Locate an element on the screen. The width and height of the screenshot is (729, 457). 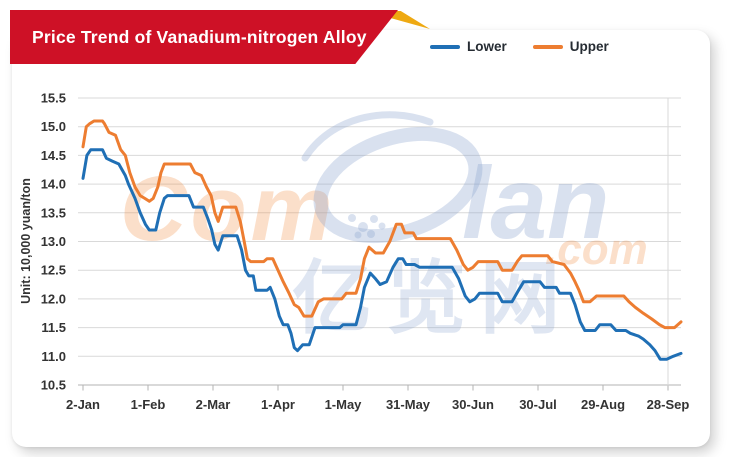
chart-title: Price Trend of Vanadium-nitrogen Alloy is located at coordinates (199, 36).